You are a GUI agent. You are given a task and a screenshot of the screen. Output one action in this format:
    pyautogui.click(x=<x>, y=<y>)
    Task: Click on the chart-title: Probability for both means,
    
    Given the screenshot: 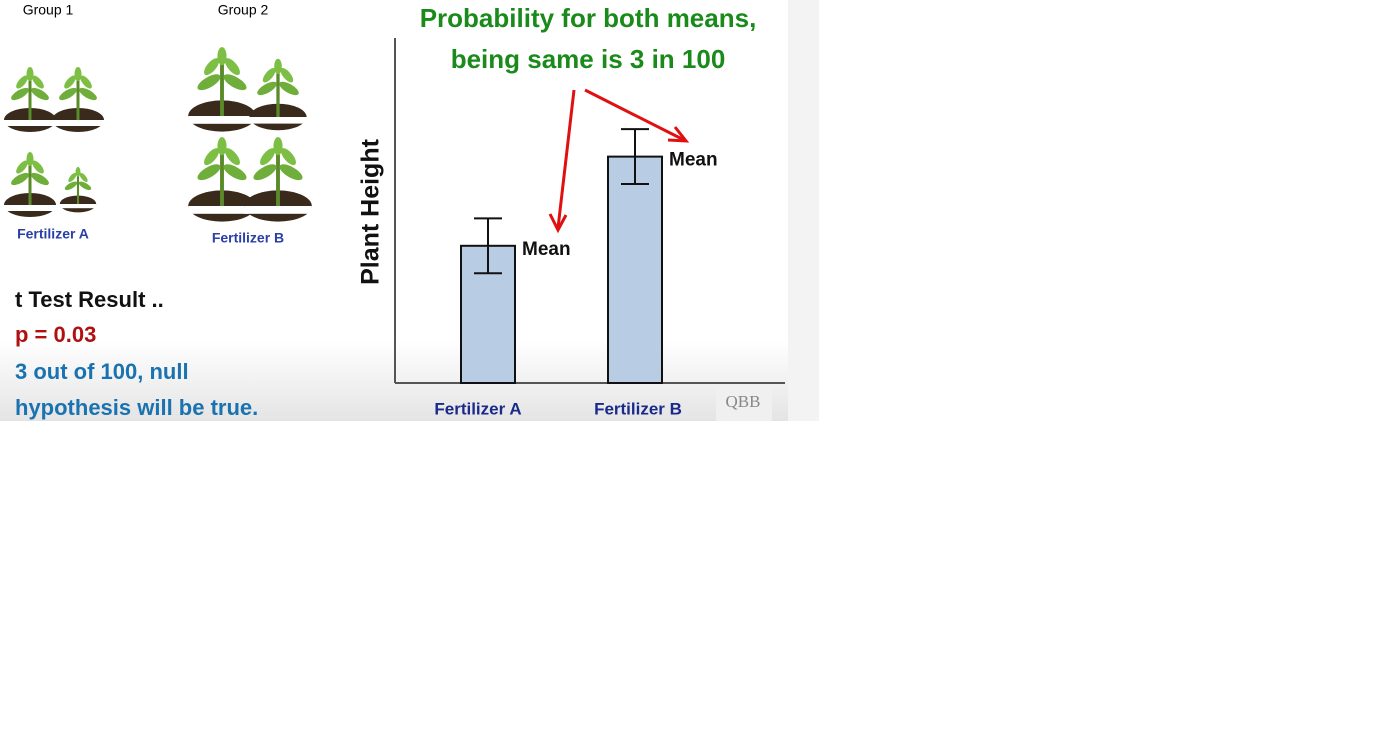 What is the action you would take?
    pyautogui.click(x=588, y=18)
    